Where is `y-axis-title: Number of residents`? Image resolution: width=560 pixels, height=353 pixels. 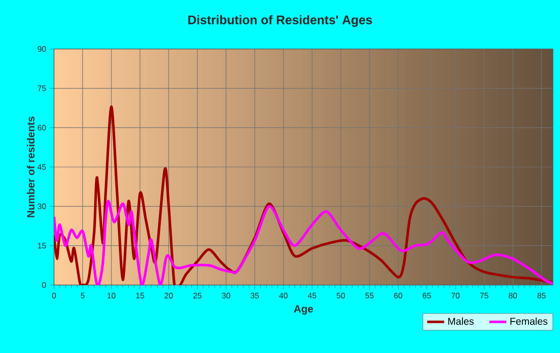 y-axis-title: Number of residents is located at coordinates (30, 167).